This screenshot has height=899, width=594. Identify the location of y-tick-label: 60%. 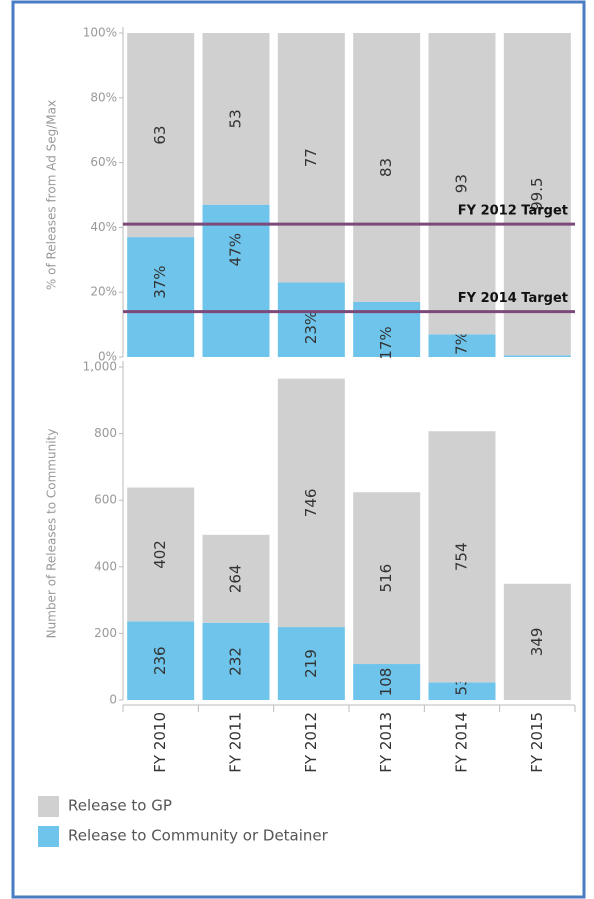
(103, 162).